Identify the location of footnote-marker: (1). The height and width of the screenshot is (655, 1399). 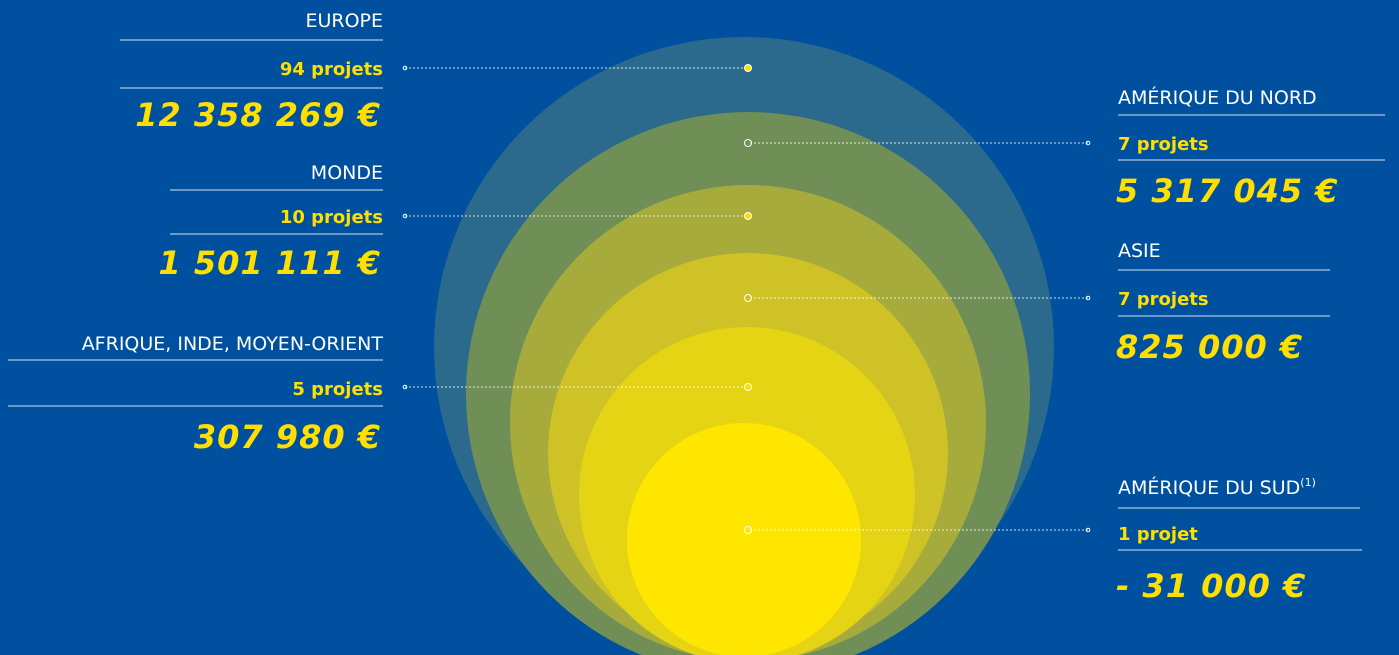
(1308, 482).